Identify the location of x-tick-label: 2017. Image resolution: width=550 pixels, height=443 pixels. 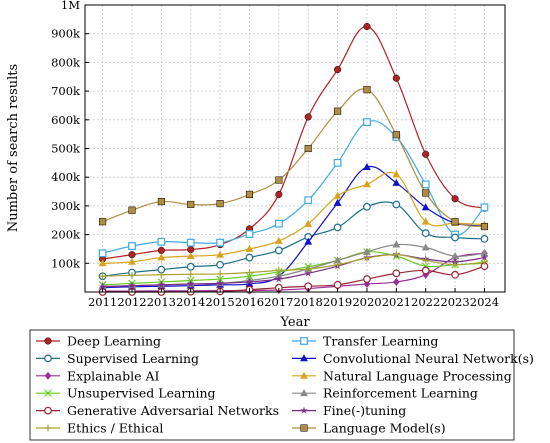
(278, 302).